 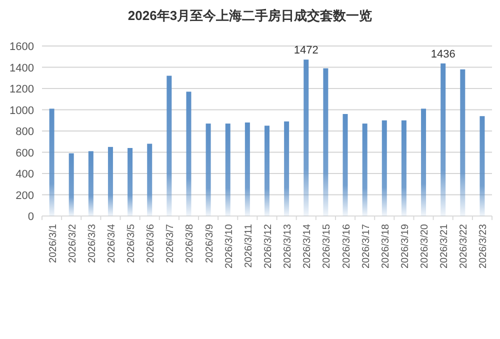 What do you see at coordinates (25, 132) in the screenshot?
I see `y-tick-label: 800` at bounding box center [25, 132].